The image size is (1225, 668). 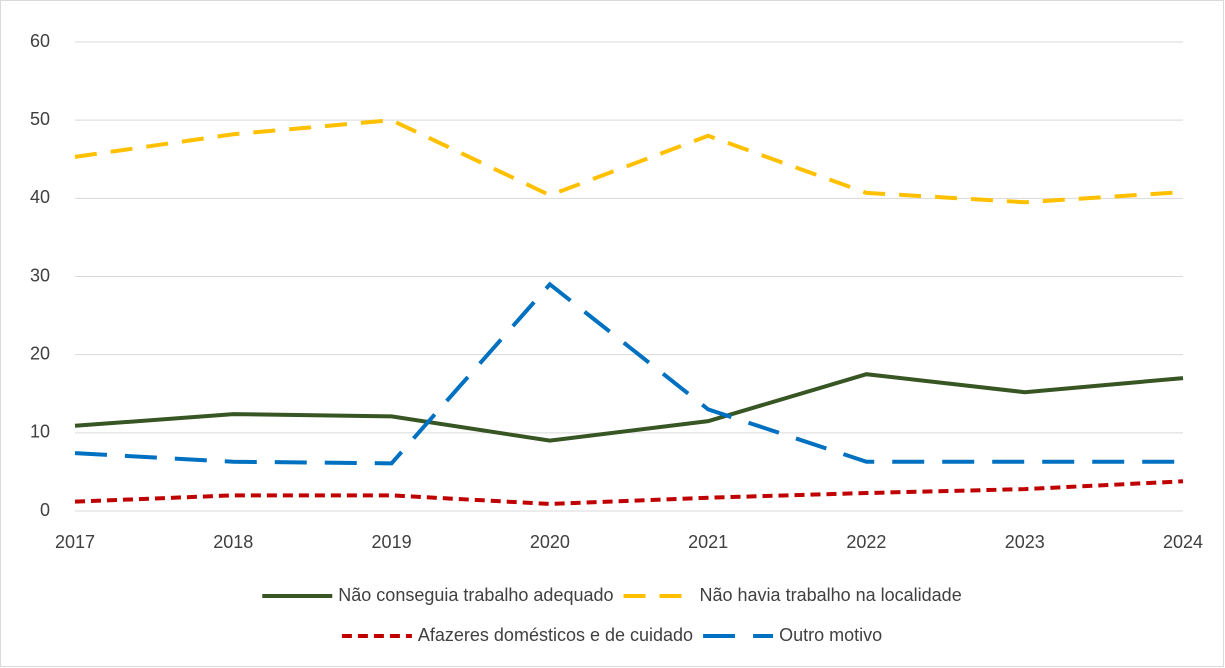 What do you see at coordinates (40, 197) in the screenshot?
I see `y-tick-label: 40` at bounding box center [40, 197].